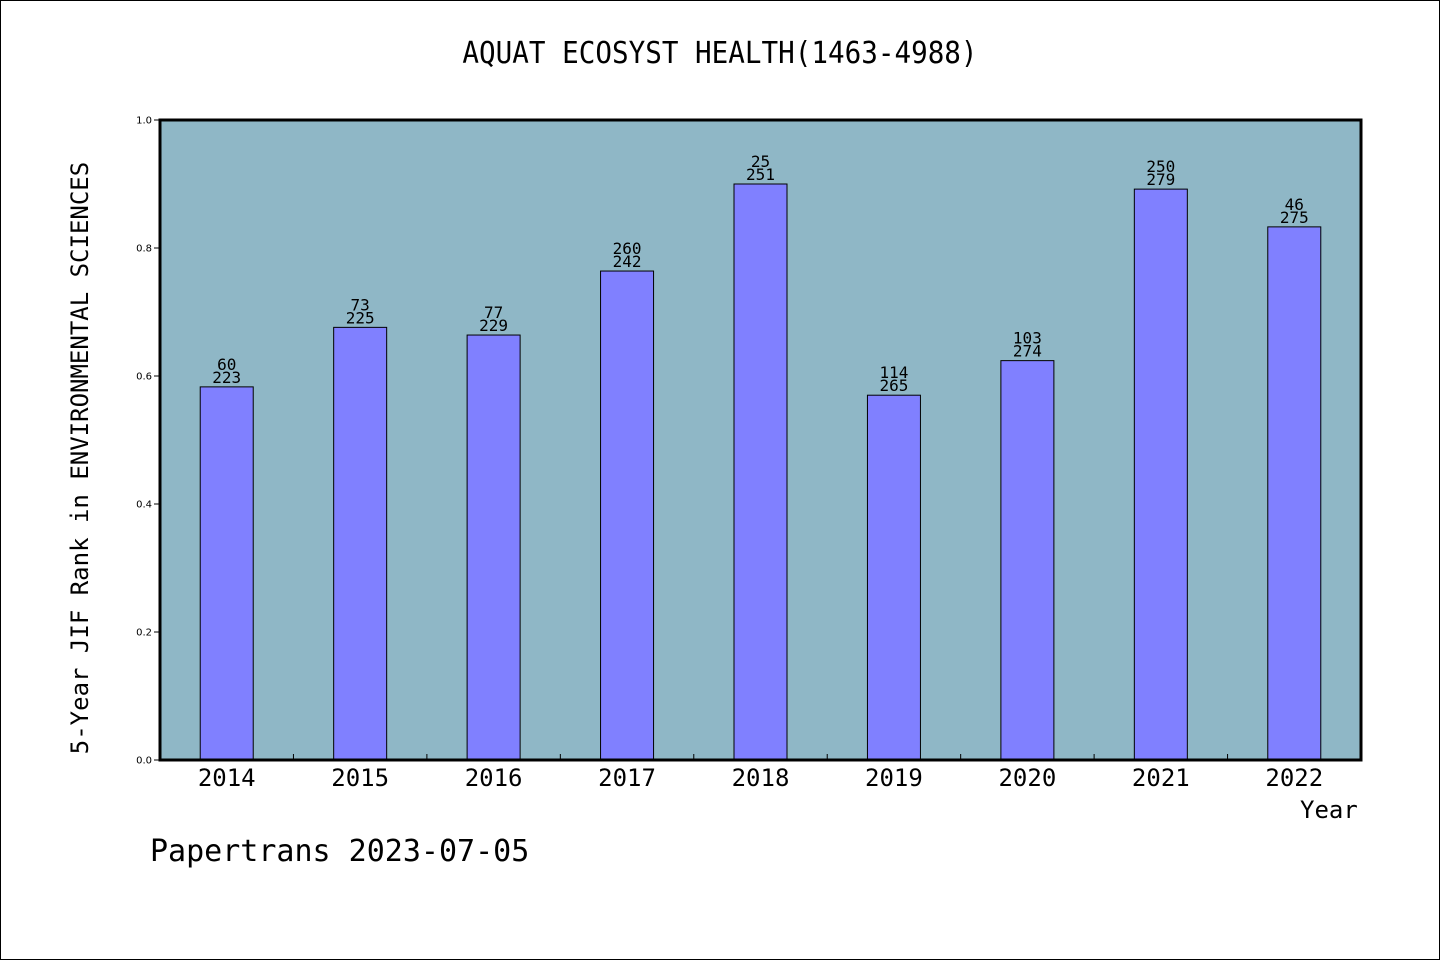 The height and width of the screenshot is (960, 1440). Describe the element at coordinates (493, 312) in the screenshot. I see `bar-rank-label: 77` at that location.